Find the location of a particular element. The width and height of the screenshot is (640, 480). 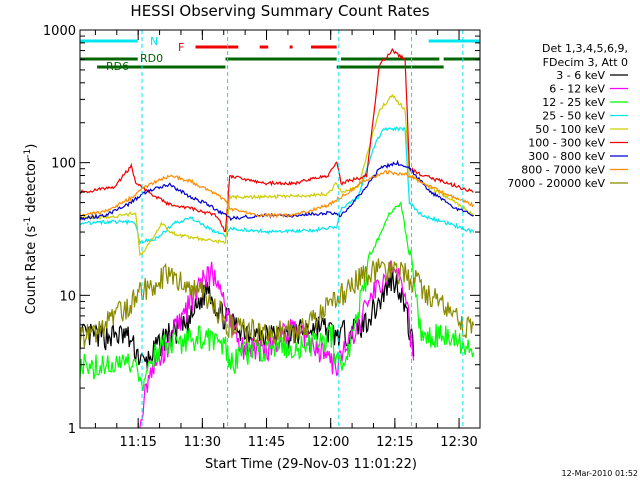

x-tick-label-5: 12:30 is located at coordinates (458, 442).